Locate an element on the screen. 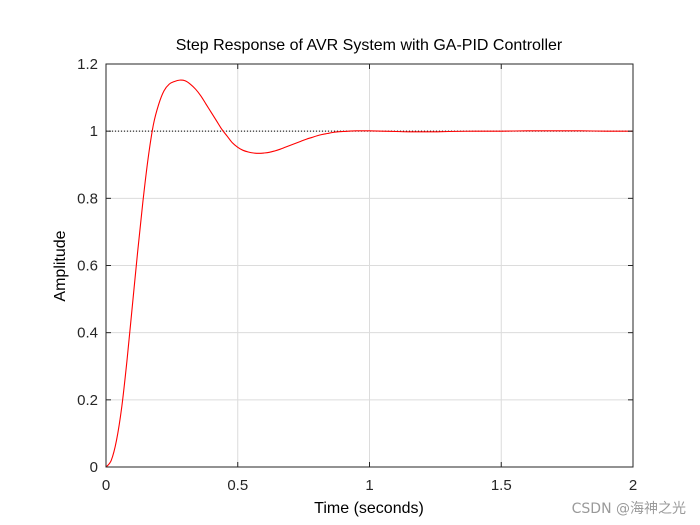 The width and height of the screenshot is (700, 525). x-tick-label: 2 is located at coordinates (633, 485).